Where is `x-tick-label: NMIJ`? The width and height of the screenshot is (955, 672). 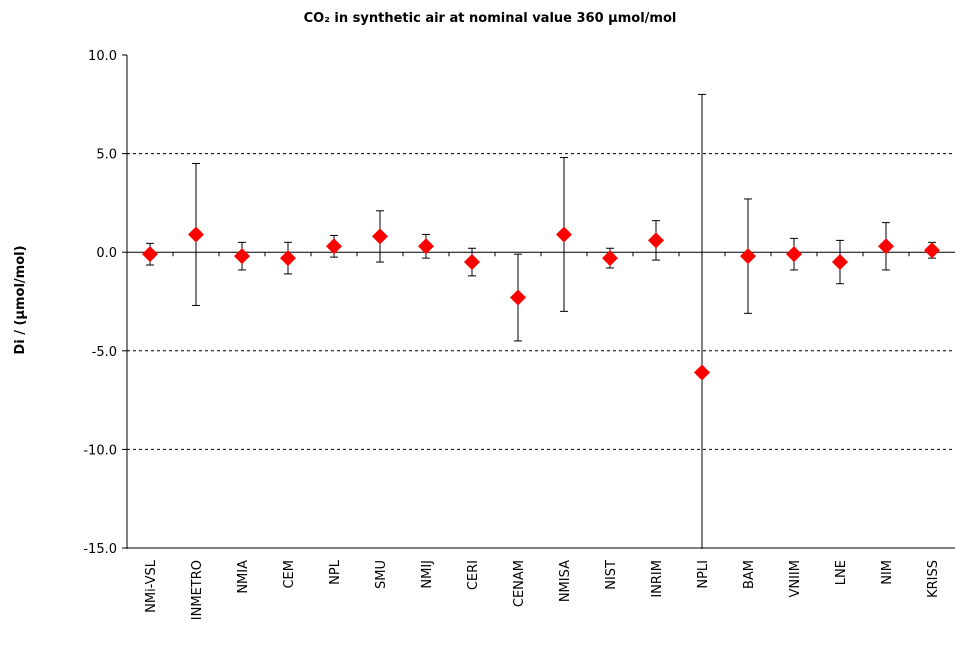
x-tick-label: NMIJ is located at coordinates (427, 574).